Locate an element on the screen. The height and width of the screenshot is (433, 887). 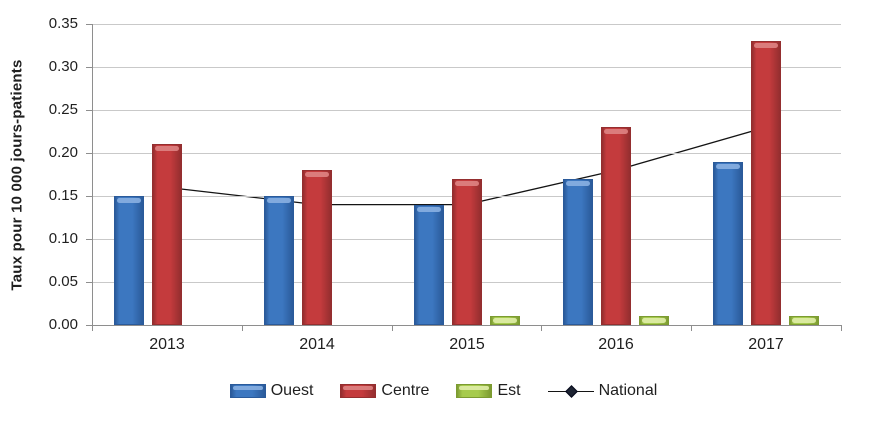
y-axis-line is located at coordinates (92, 175).